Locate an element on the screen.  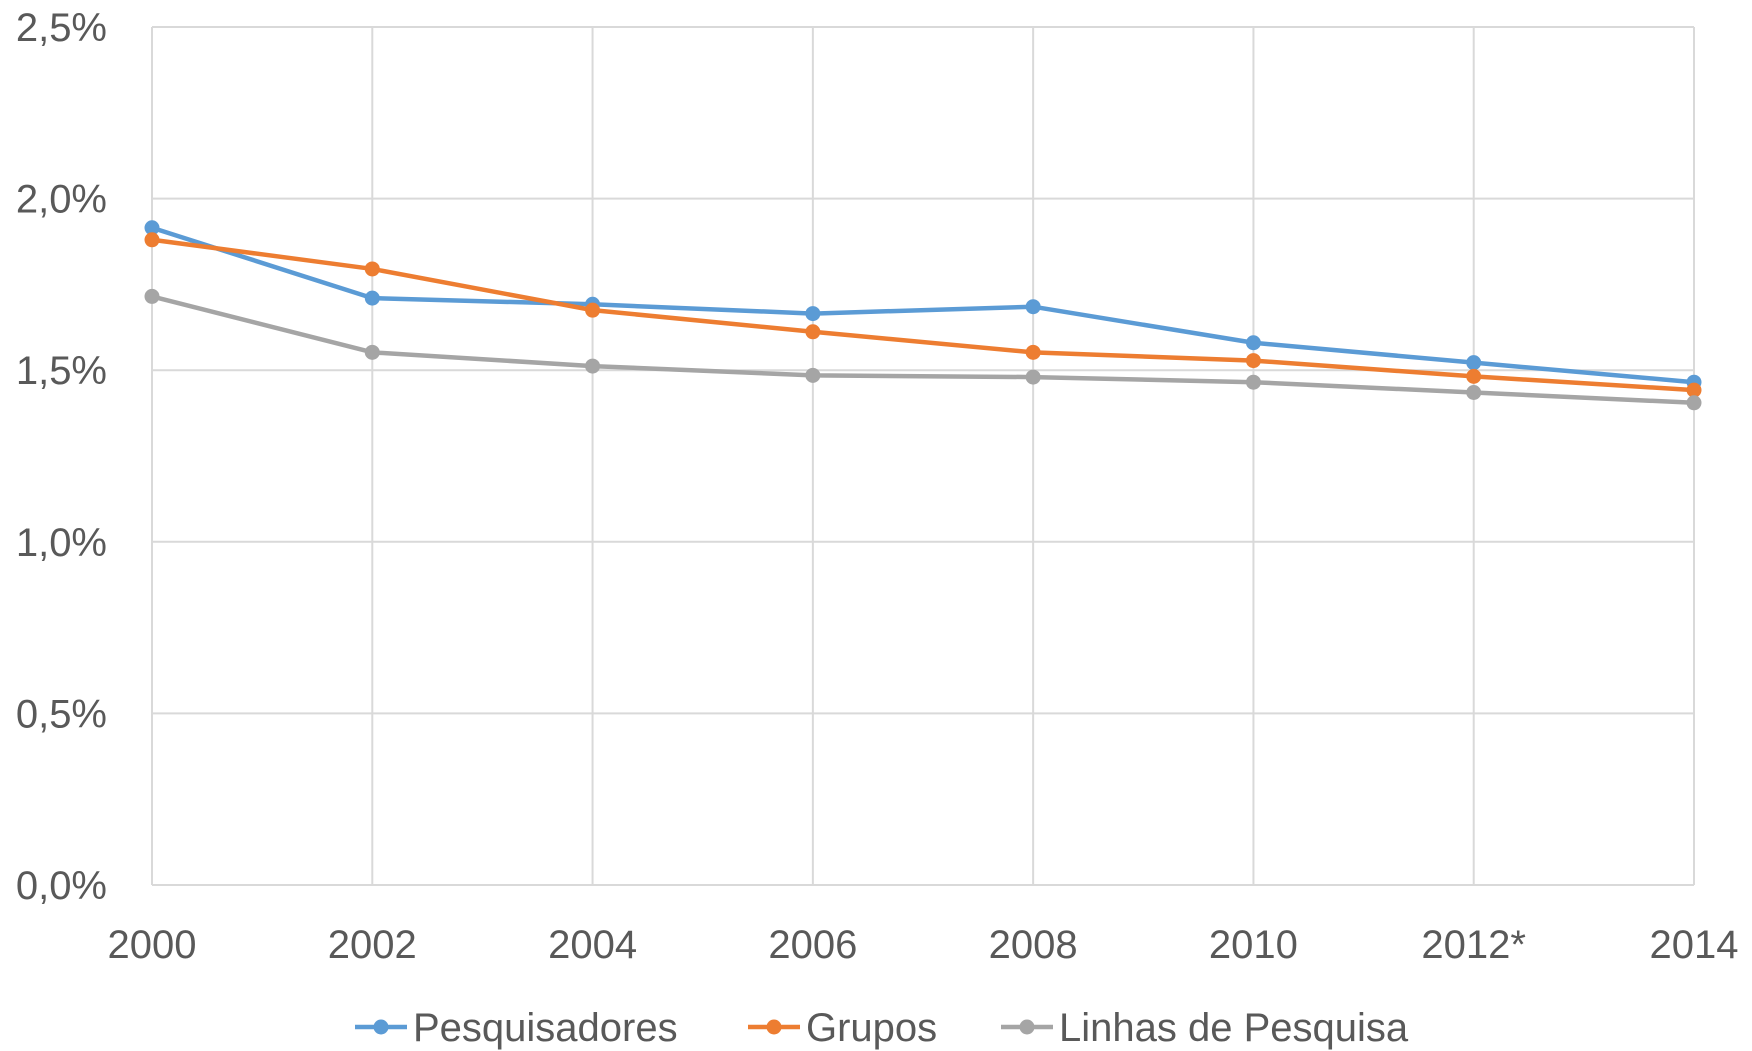
x-tick-label: 2012* is located at coordinates (1473, 945).